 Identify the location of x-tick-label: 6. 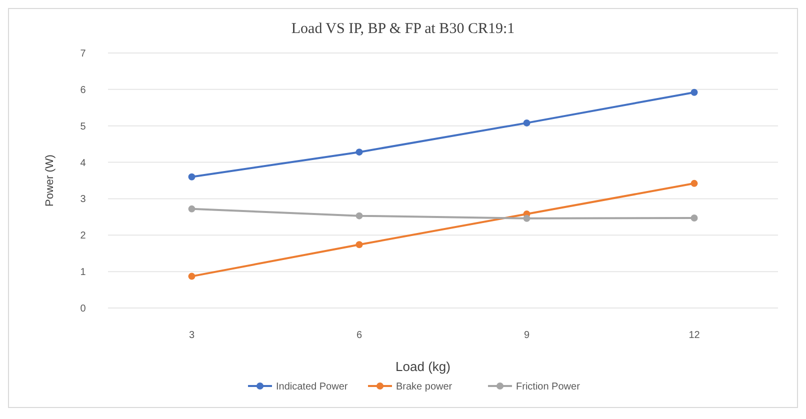
(359, 335).